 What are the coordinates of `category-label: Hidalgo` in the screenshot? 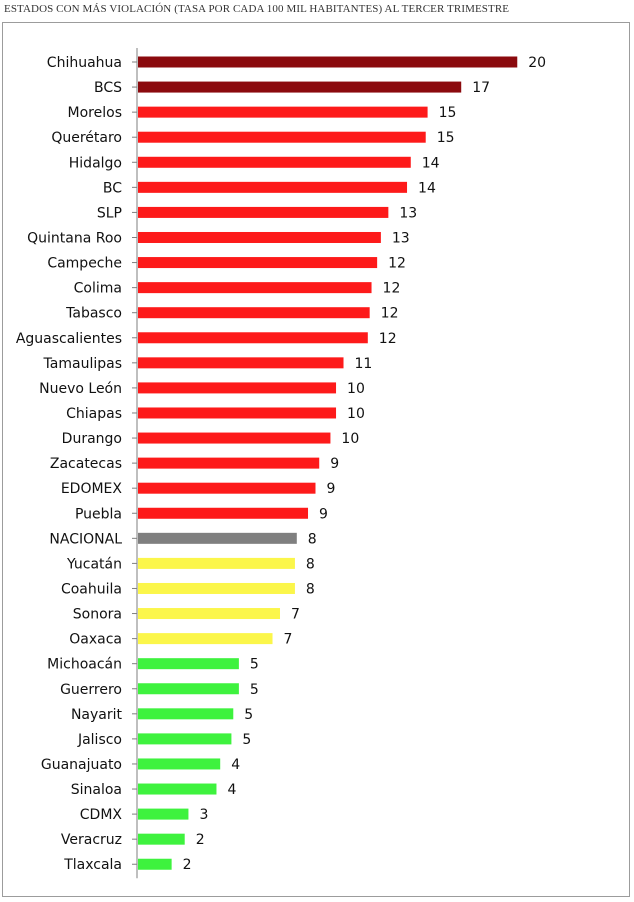 It's located at (95, 163).